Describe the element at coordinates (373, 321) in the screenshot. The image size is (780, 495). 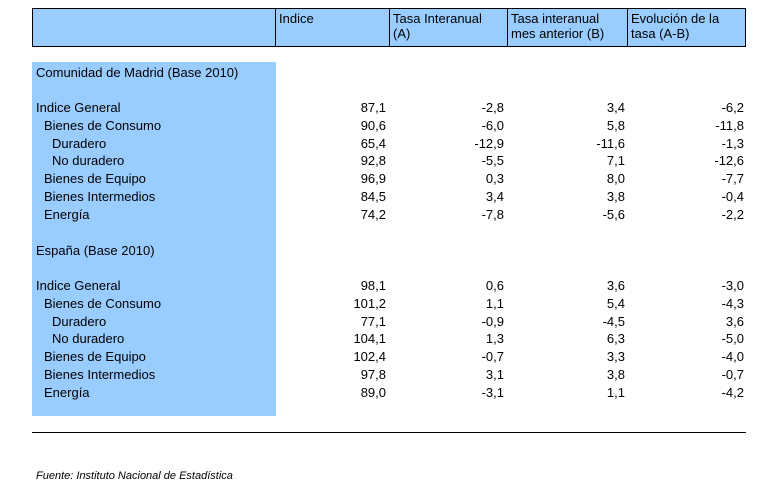
I see `cell-value: 77,1` at that location.